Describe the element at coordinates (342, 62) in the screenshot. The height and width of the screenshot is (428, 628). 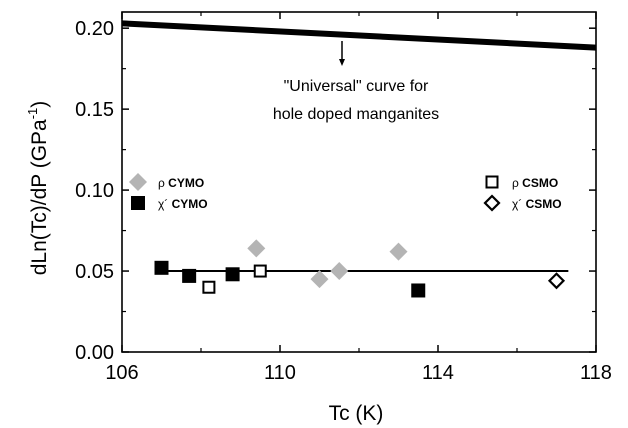
I see `annotation-arrow-head` at that location.